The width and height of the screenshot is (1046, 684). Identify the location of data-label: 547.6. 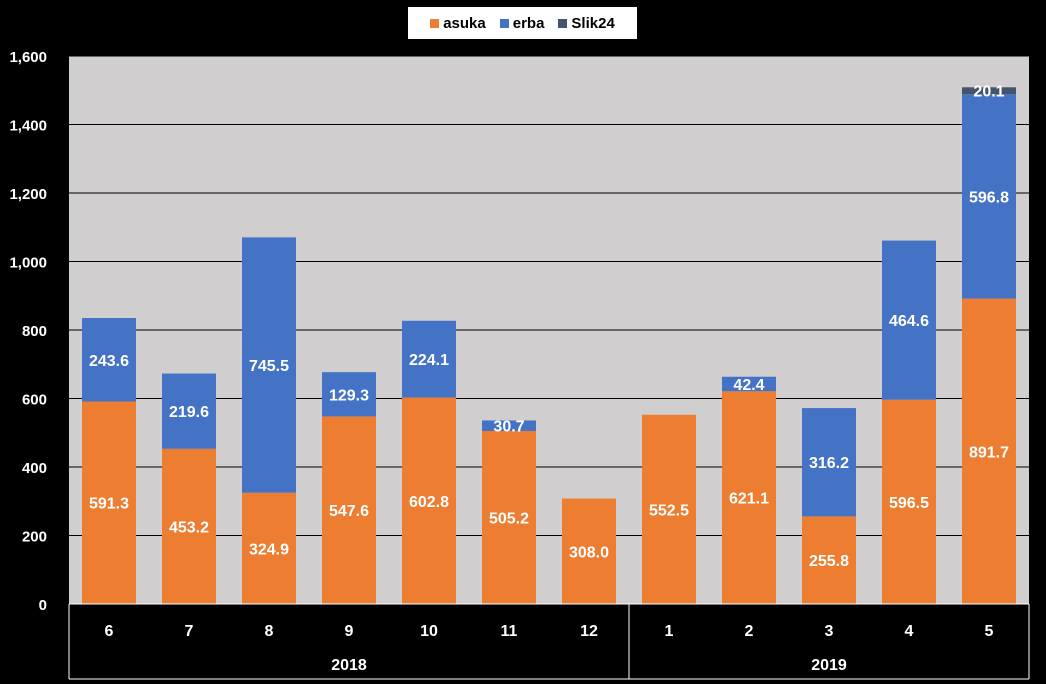
(349, 511).